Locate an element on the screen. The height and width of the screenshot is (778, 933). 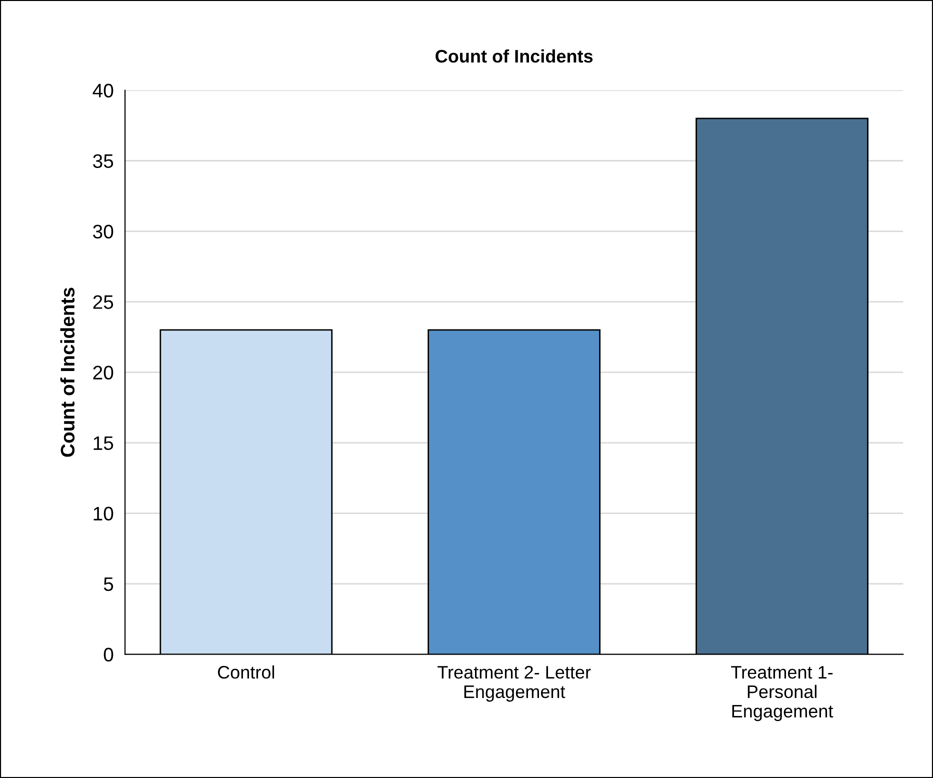
x-tick-label: Treatment 1- Personal Engagement is located at coordinates (782, 694).